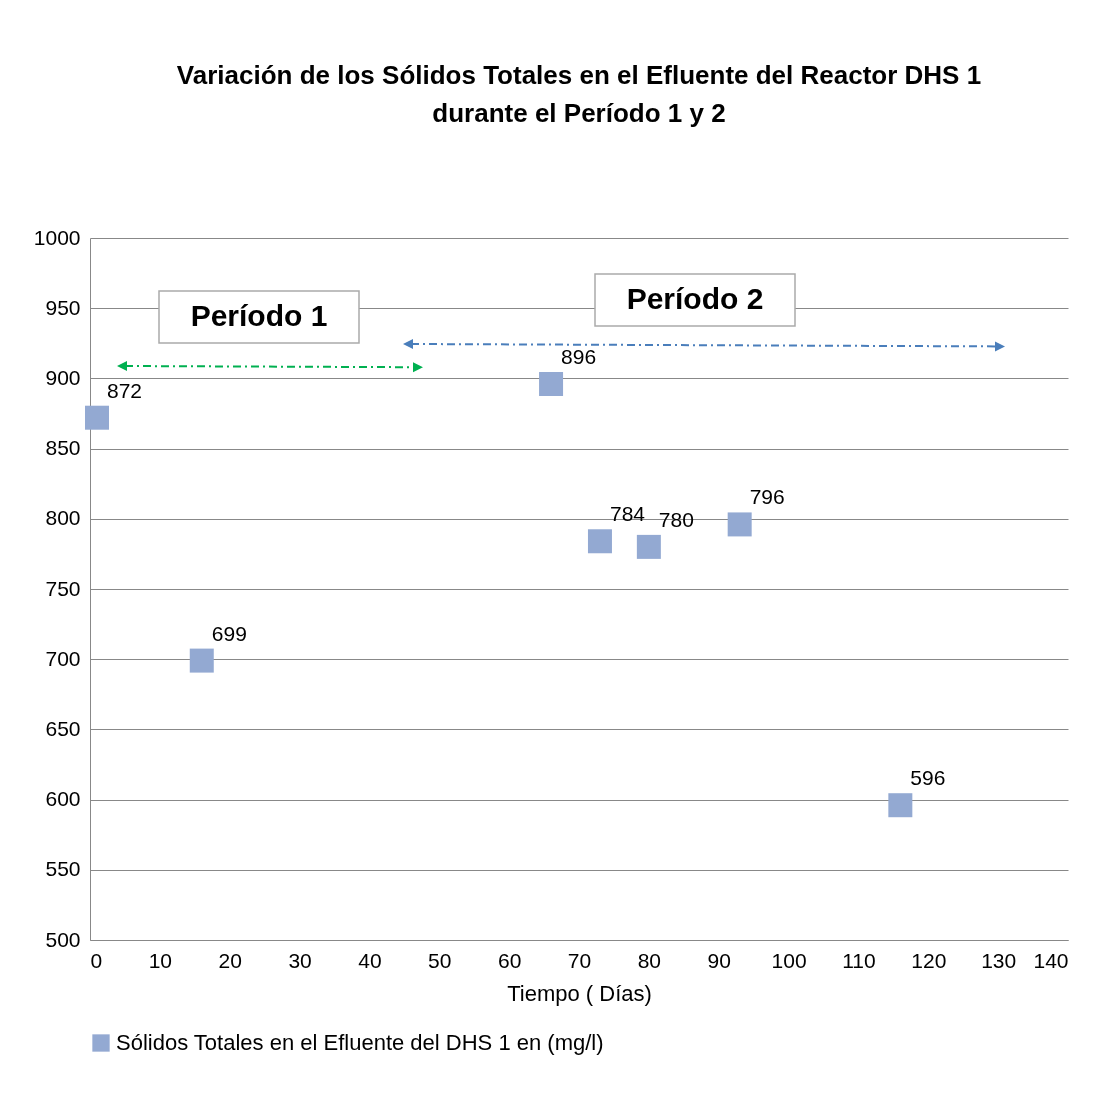 This screenshot has width=1101, height=1101. What do you see at coordinates (579, 357) in the screenshot?
I see `data-label: 896` at bounding box center [579, 357].